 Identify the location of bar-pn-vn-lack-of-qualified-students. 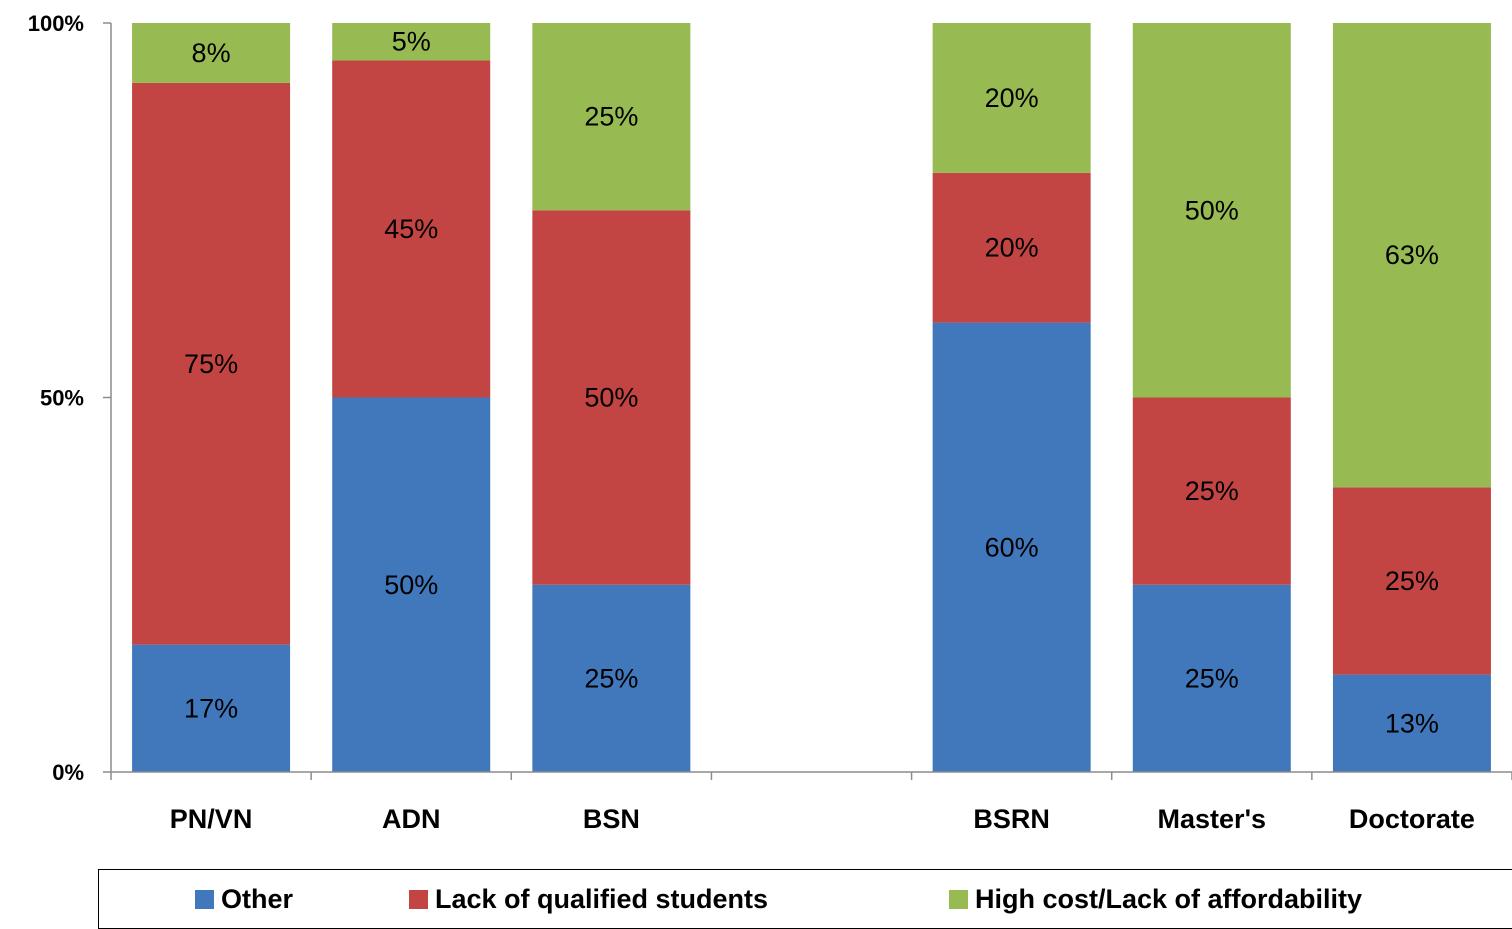
(211, 363).